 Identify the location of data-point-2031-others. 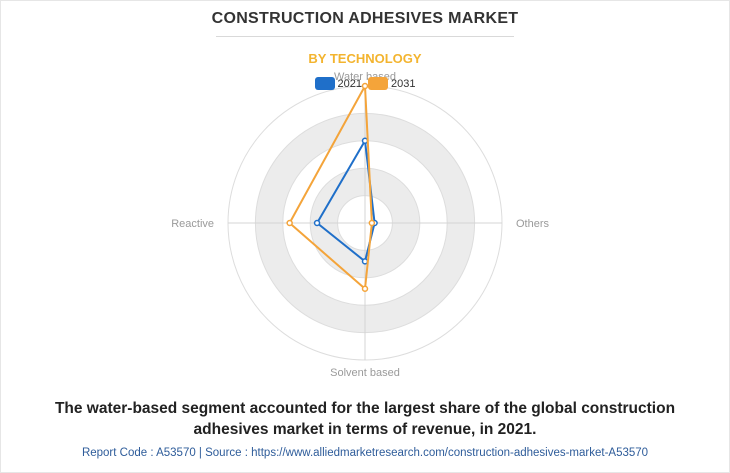
(372, 223).